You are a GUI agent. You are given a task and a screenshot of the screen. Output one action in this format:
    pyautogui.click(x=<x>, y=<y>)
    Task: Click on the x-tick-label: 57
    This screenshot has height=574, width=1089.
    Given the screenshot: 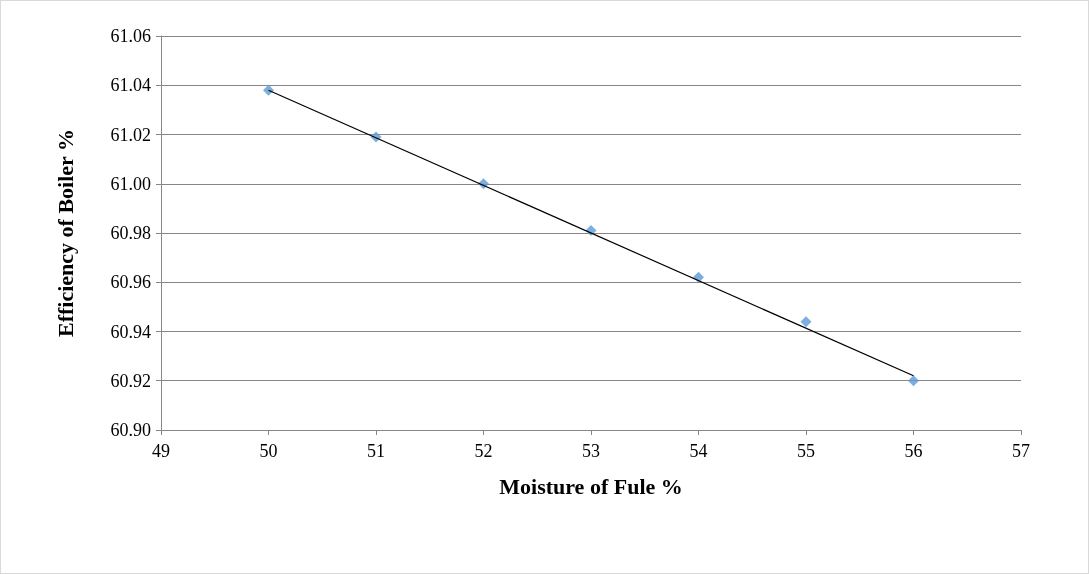 What is the action you would take?
    pyautogui.click(x=1021, y=451)
    